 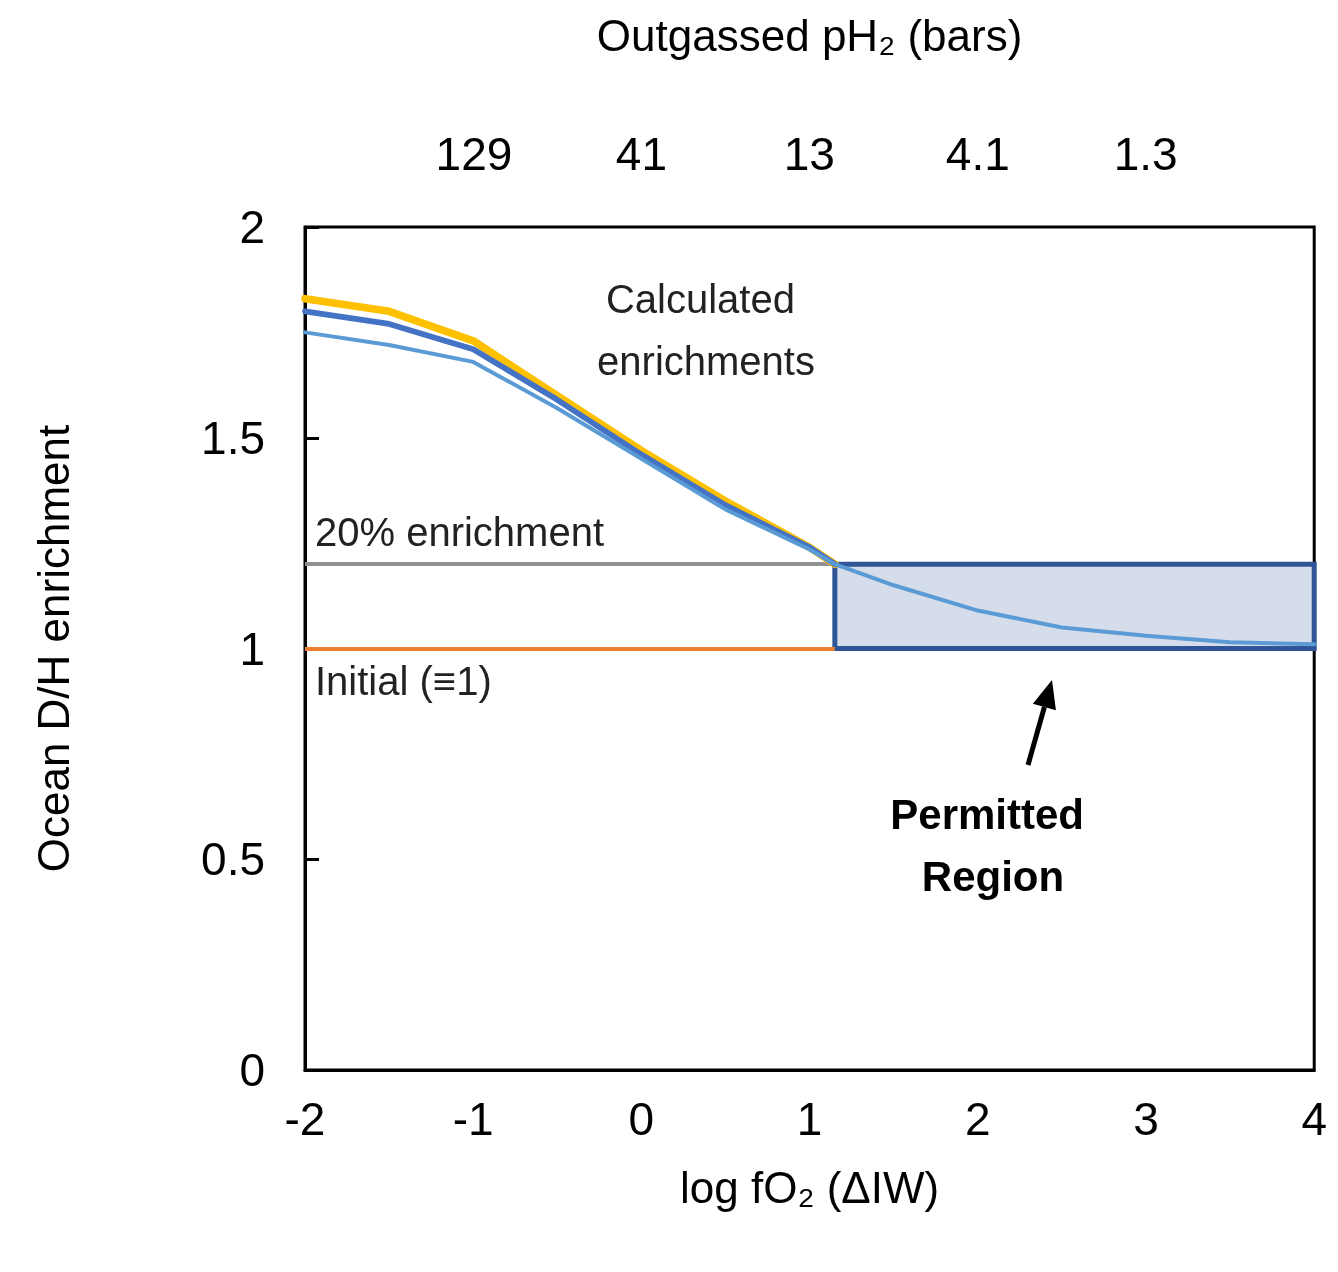 What do you see at coordinates (641, 154) in the screenshot?
I see `x2-tick-label: 41` at bounding box center [641, 154].